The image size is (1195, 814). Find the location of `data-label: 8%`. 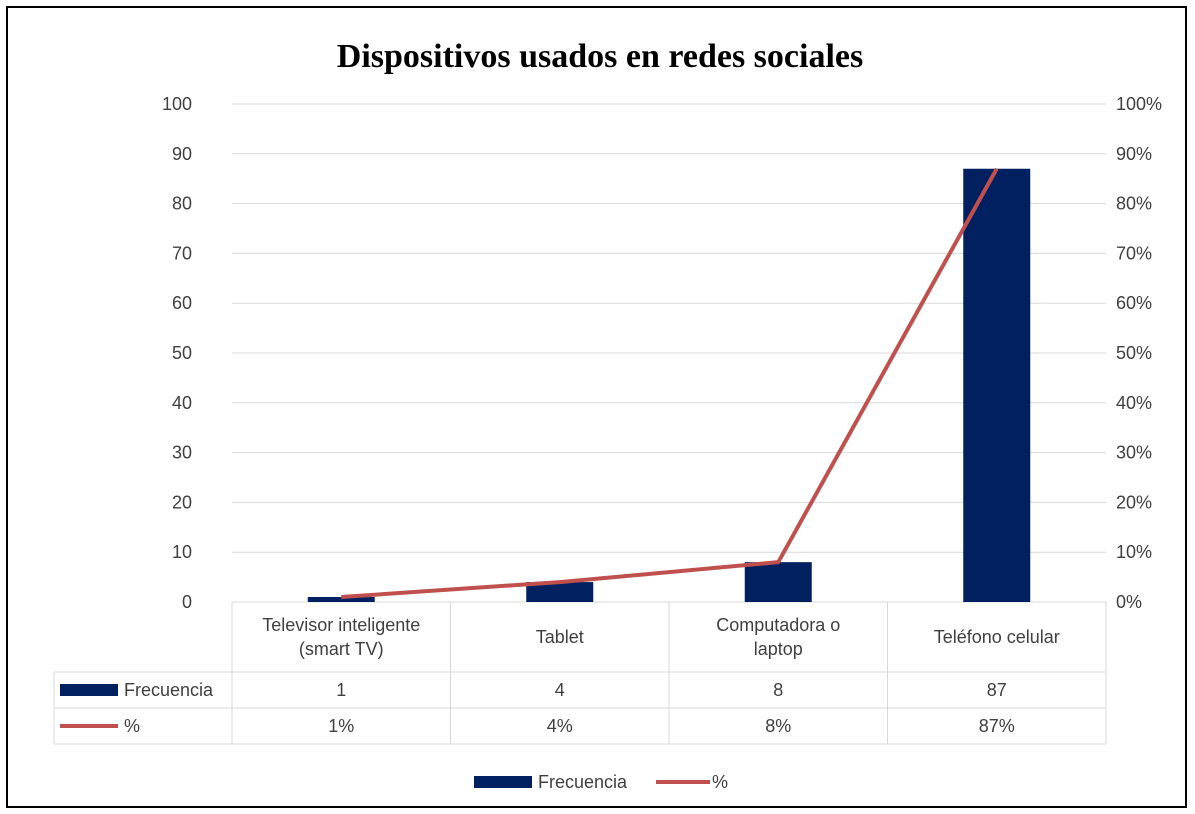

data-label: 8% is located at coordinates (778, 726).